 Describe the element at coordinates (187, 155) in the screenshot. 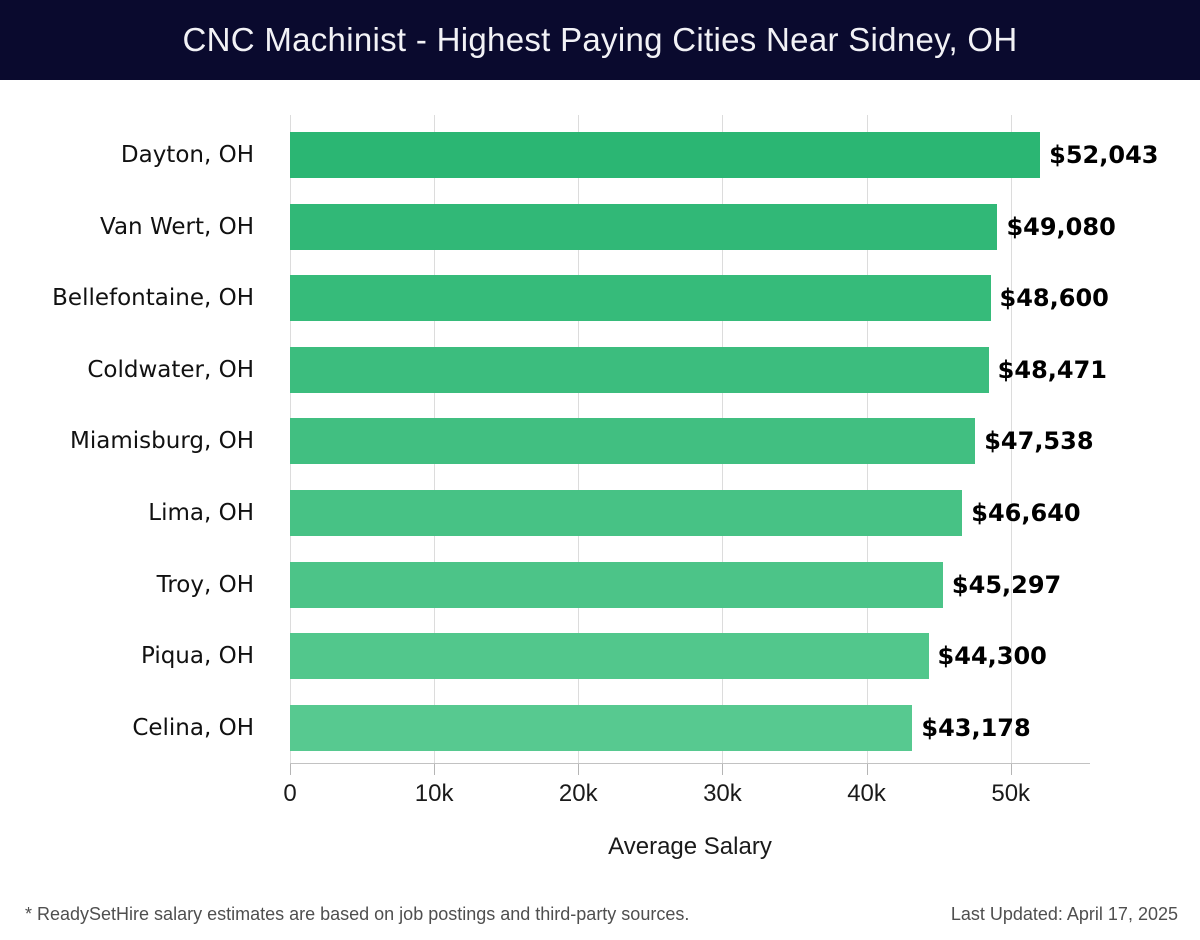

I see `category-label: Dayton, OH` at that location.